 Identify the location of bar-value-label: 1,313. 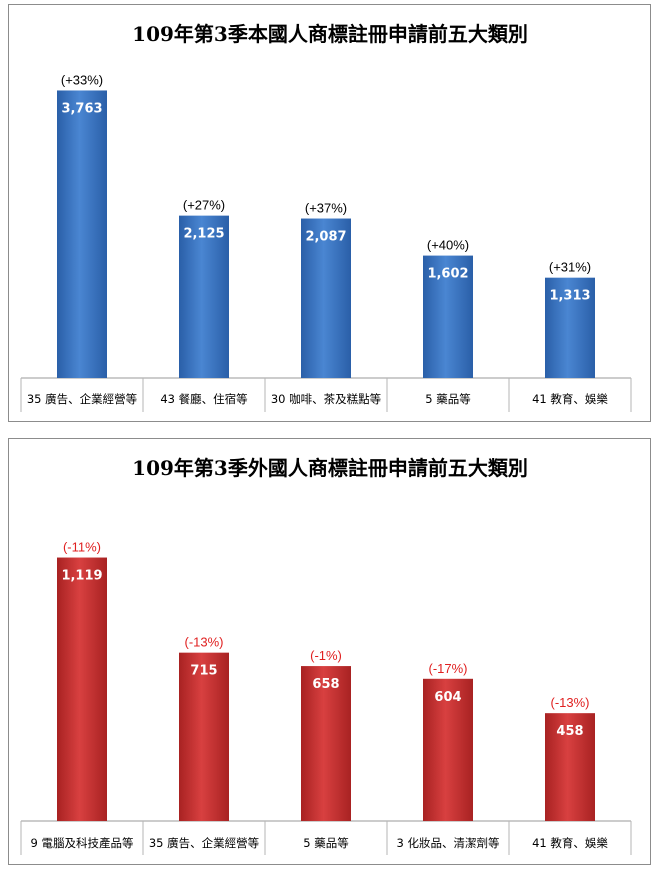
(569, 296).